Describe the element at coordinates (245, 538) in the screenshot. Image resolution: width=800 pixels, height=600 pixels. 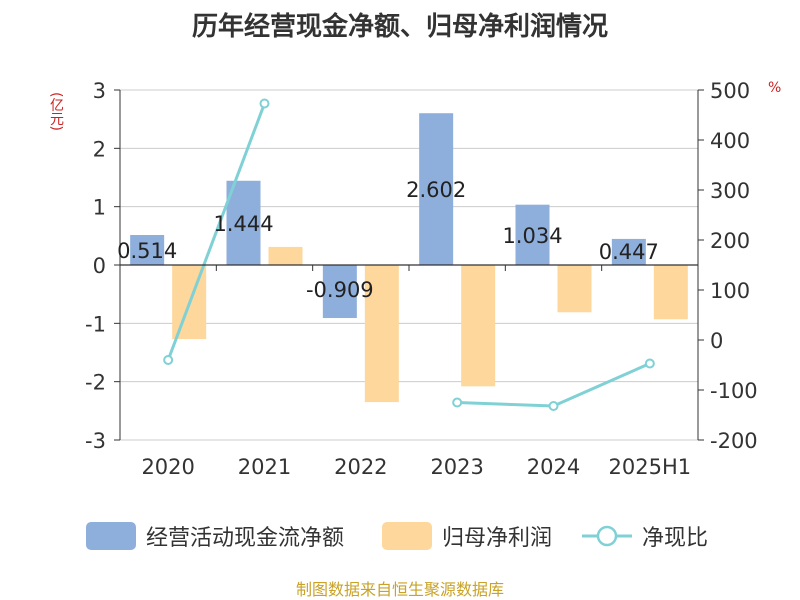
I see `legend-label-cashflow: 经营活动现金流净额` at that location.